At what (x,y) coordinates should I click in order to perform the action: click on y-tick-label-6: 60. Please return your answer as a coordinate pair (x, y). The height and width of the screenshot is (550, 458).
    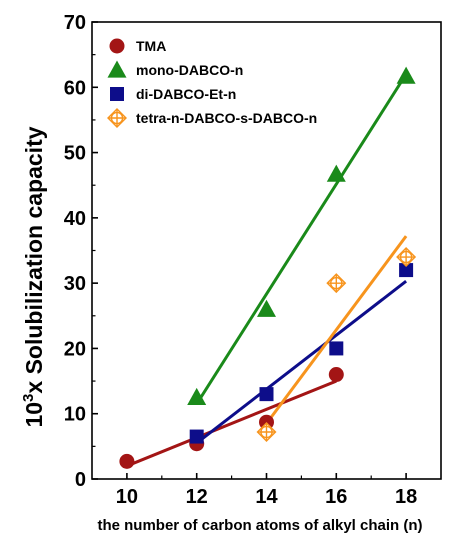
    Looking at the image, I should click on (75, 88).